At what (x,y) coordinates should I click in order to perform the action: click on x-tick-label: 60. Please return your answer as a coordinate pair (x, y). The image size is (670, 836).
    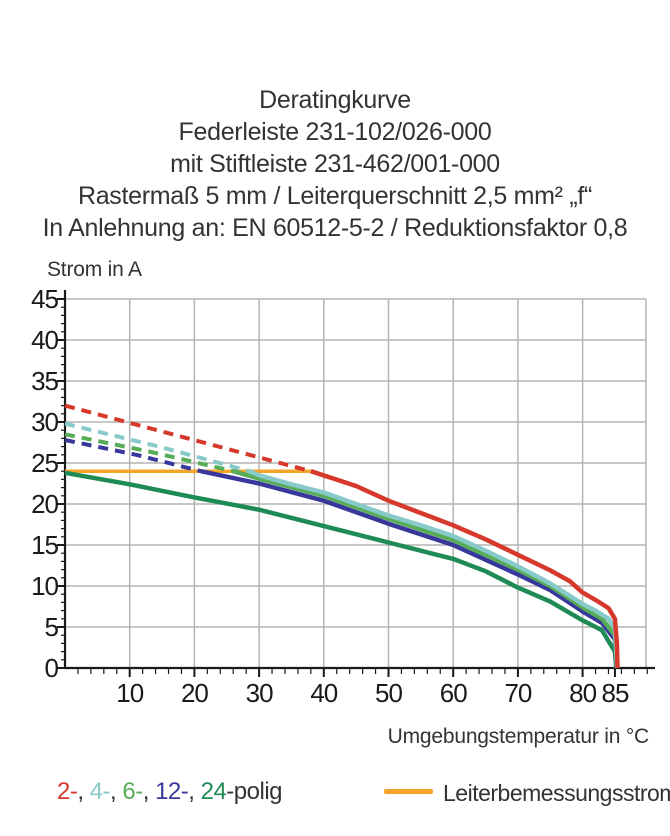
    Looking at the image, I should click on (453, 693).